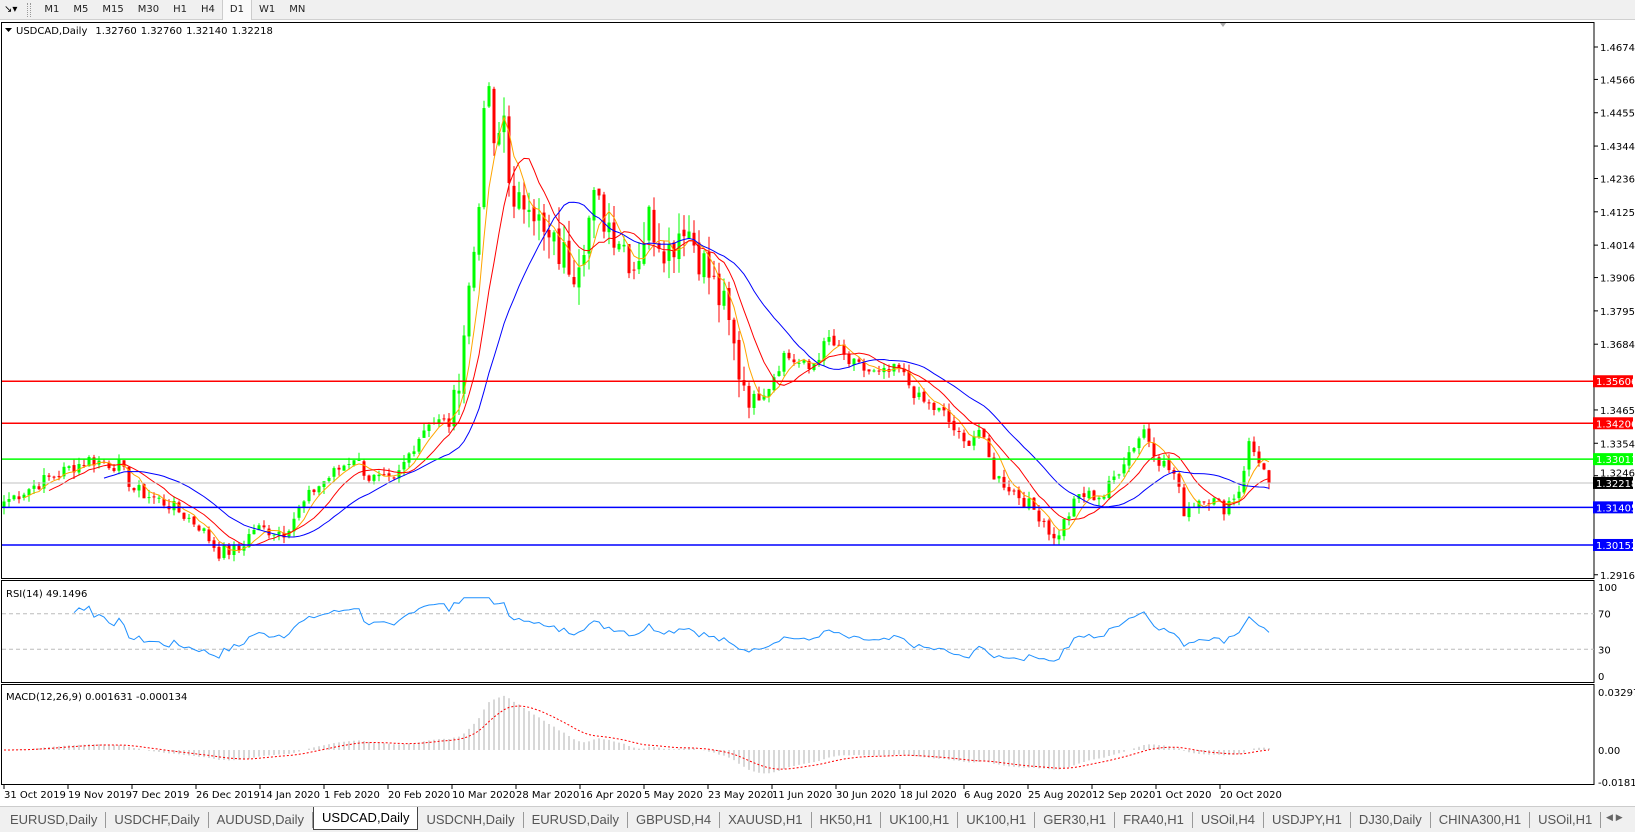 This screenshot has height=833, width=1635. What do you see at coordinates (1391, 820) in the screenshot?
I see `tab-dj30-daily: DJ30,Daily` at bounding box center [1391, 820].